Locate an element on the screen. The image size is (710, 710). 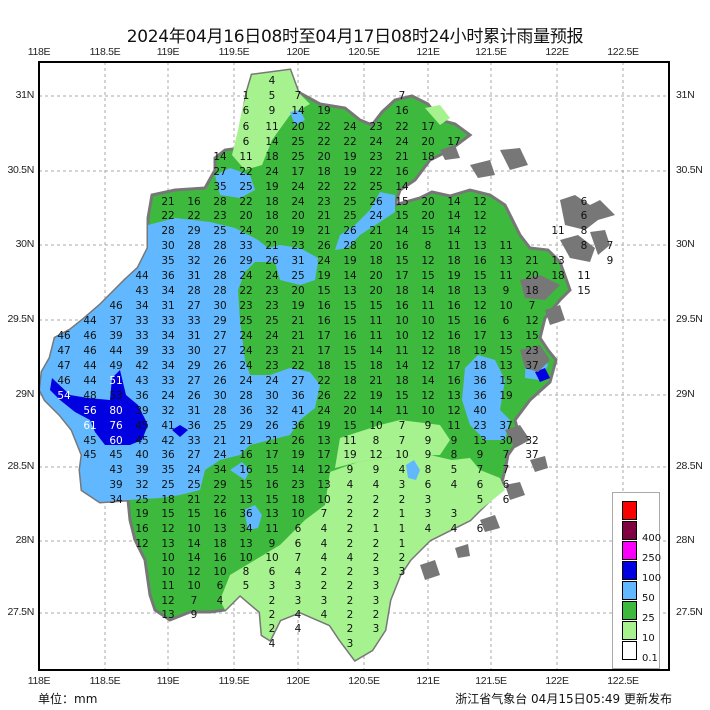
rainfall-value: 37 is located at coordinates (115, 321).